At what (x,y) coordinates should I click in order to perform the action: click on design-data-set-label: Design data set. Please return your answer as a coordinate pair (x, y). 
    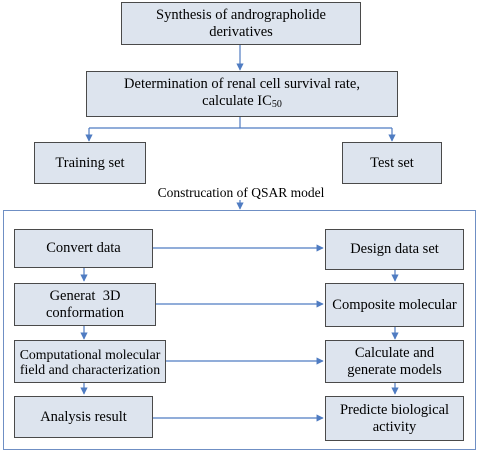
    Looking at the image, I should click on (394, 249).